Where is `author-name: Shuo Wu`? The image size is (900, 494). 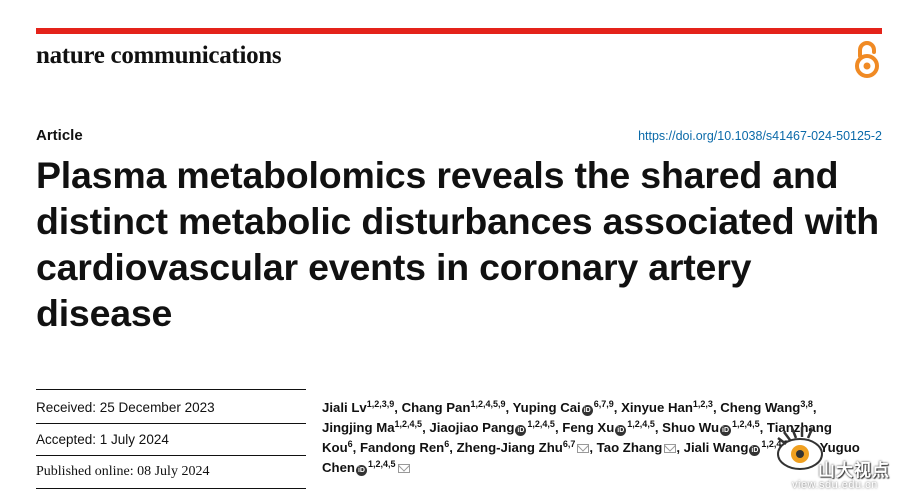
author-name: Shuo Wu is located at coordinates (691, 427).